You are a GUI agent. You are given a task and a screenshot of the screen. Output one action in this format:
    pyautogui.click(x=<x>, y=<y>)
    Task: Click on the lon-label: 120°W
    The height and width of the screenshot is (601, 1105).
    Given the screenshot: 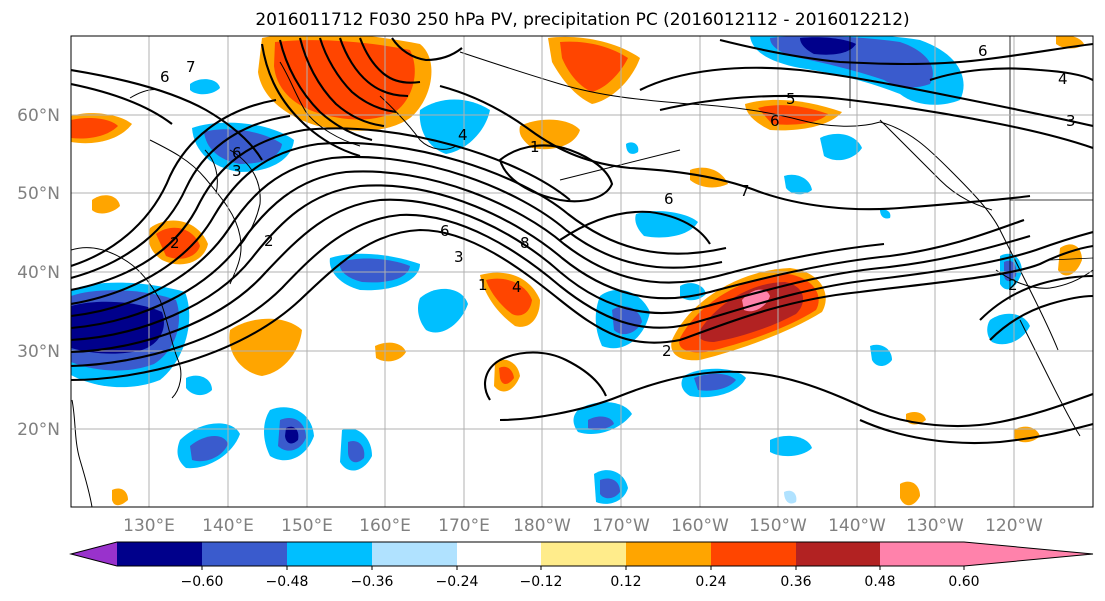 What is the action you would take?
    pyautogui.click(x=1014, y=526)
    